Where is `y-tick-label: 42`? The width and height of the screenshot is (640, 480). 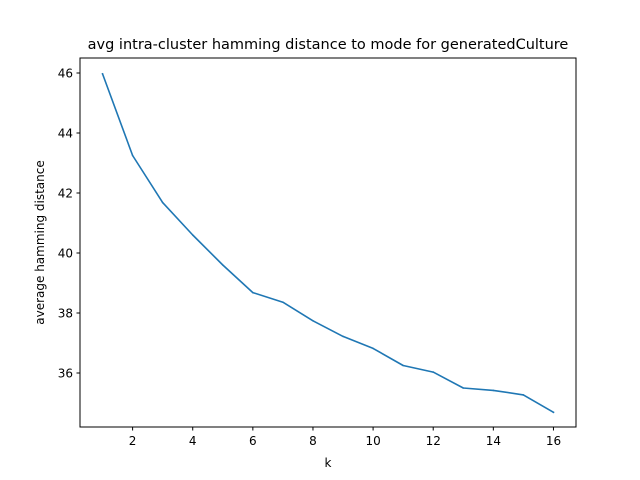
y-tick-label: 42 is located at coordinates (65, 193).